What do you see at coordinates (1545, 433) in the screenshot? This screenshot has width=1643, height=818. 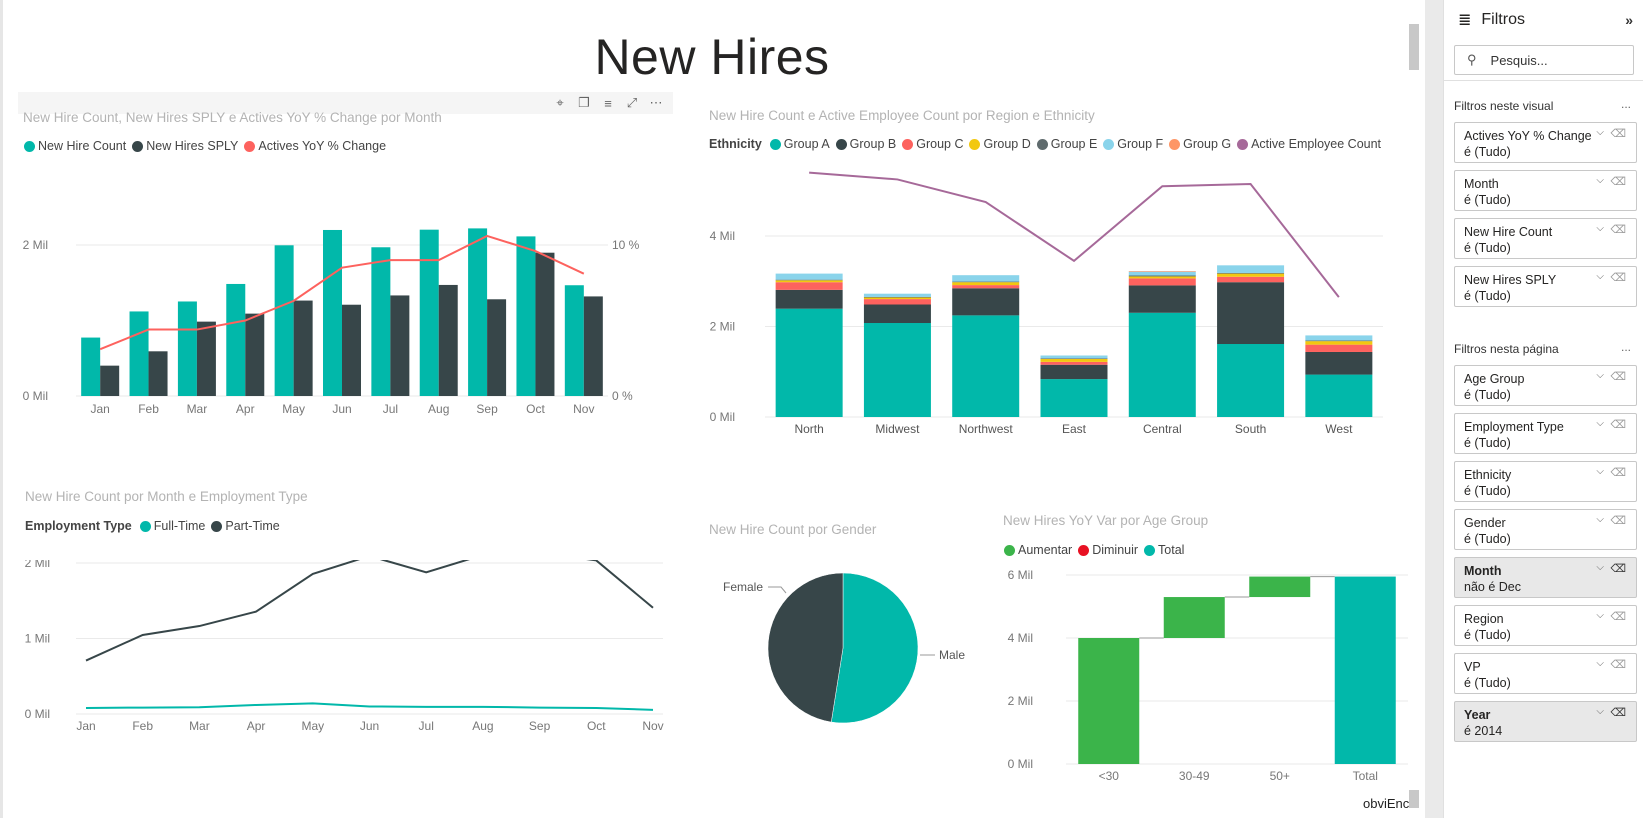 I see `filter-card: Employment Type é (Tudo) ⌵ ⌫` at bounding box center [1545, 433].